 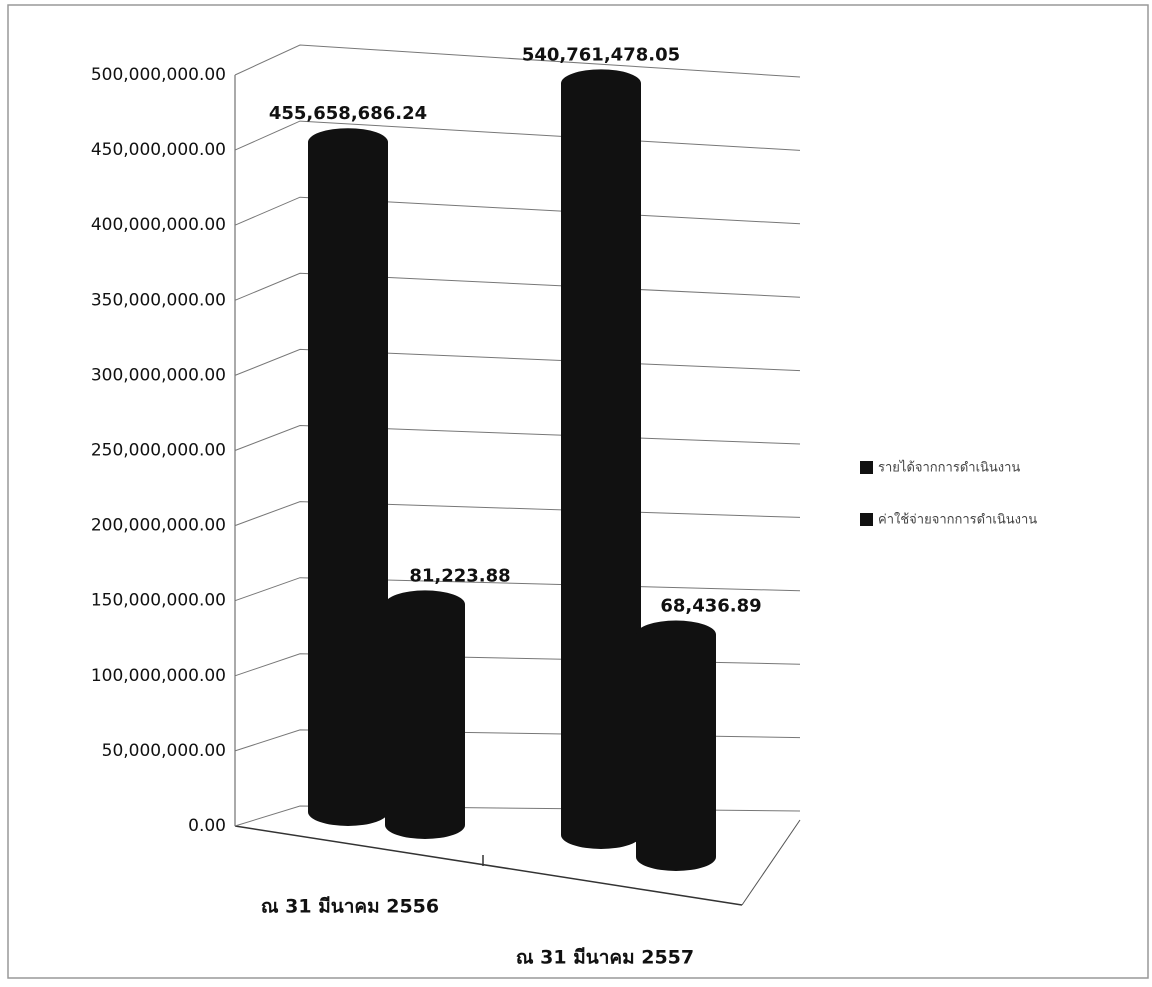 I want to click on data-label: 81,223.88, so click(x=459, y=575).